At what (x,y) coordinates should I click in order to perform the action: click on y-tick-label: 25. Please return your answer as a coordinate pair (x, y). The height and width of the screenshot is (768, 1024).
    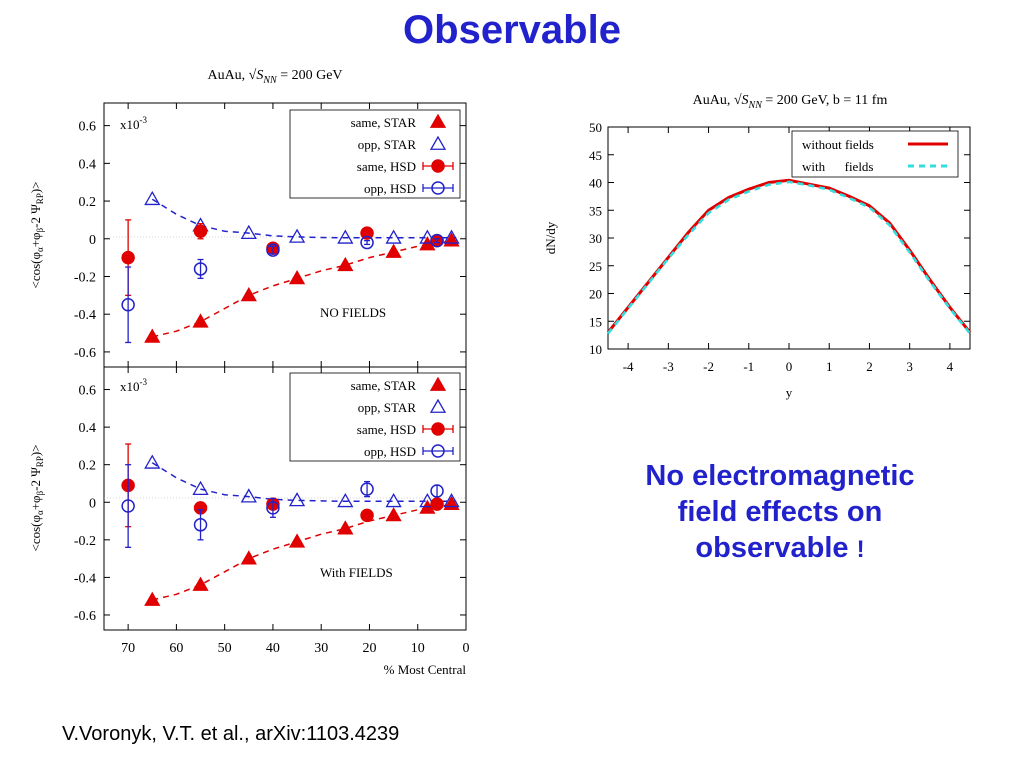
    Looking at the image, I should click on (595, 266).